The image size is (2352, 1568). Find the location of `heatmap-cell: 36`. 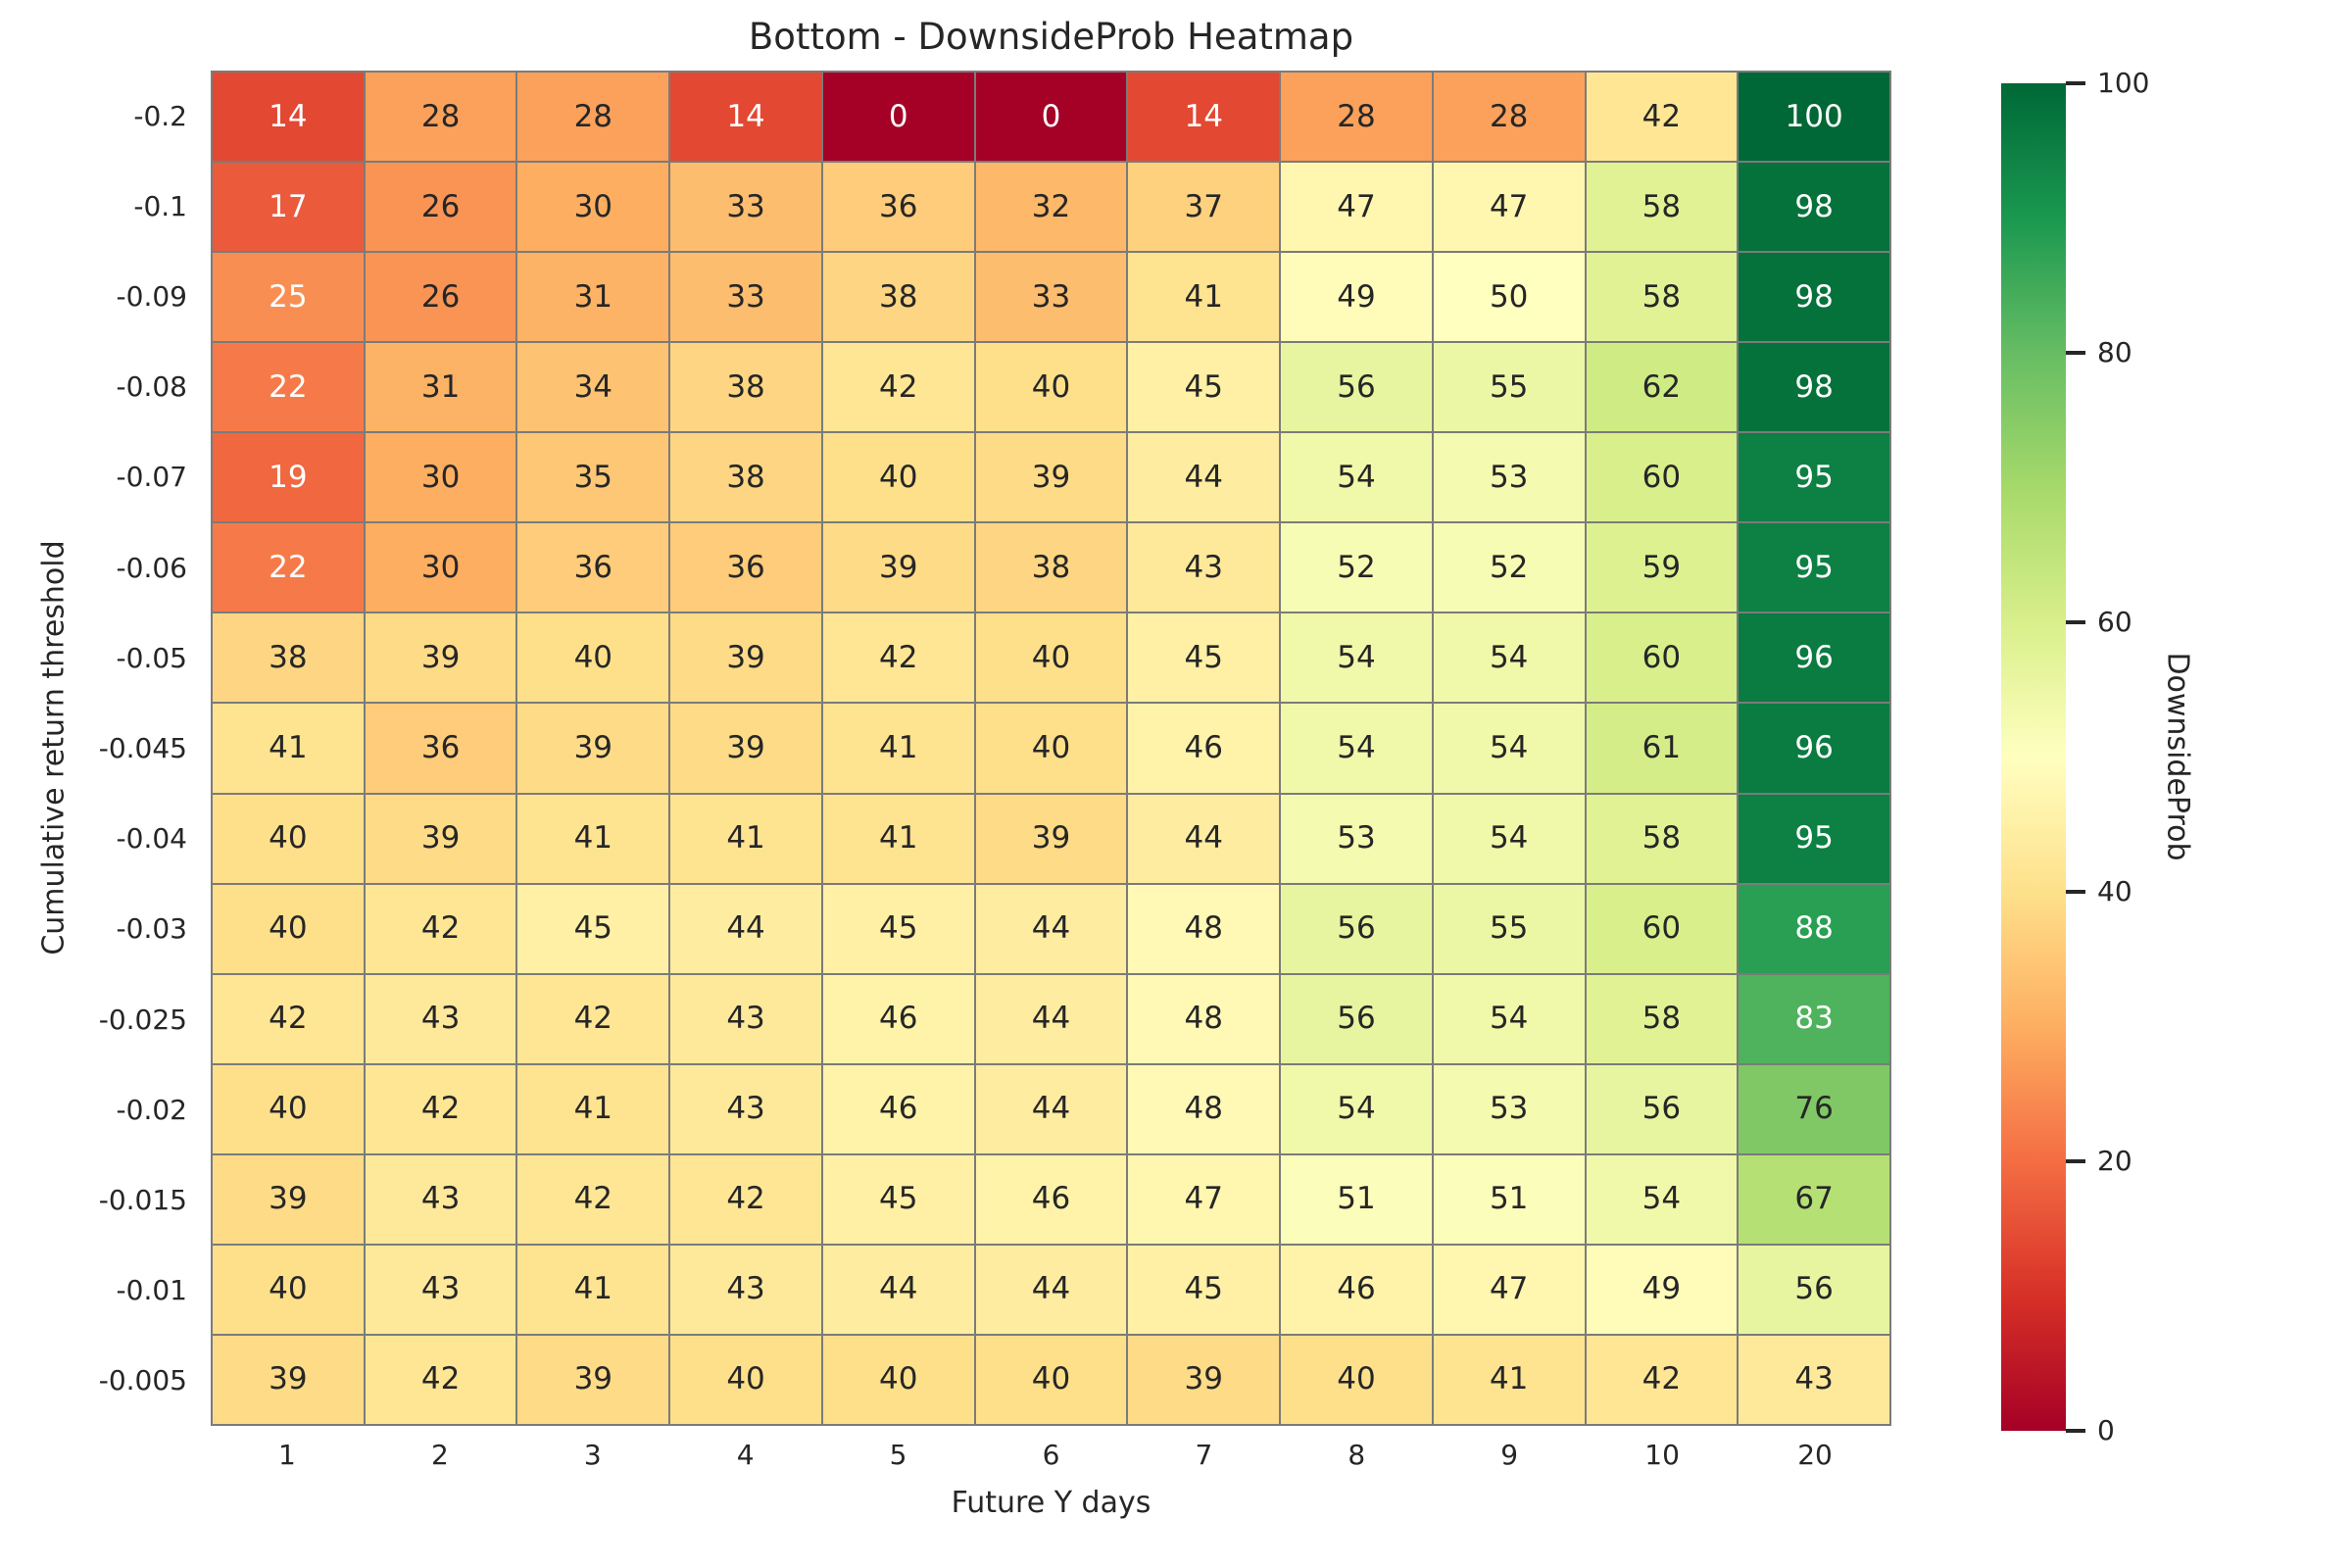

heatmap-cell: 36 is located at coordinates (745, 567).